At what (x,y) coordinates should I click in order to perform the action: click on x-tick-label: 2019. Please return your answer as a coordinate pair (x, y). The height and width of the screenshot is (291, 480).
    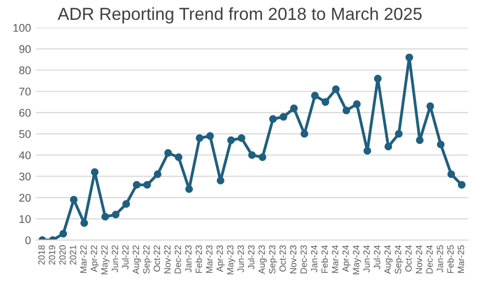
    Looking at the image, I should click on (52, 255).